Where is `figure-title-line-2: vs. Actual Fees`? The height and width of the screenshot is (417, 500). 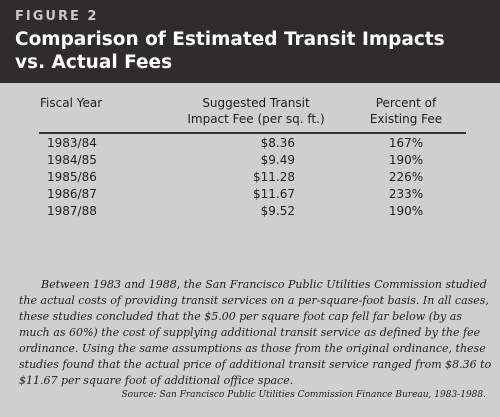 figure-title-line-2: vs. Actual Fees is located at coordinates (94, 62).